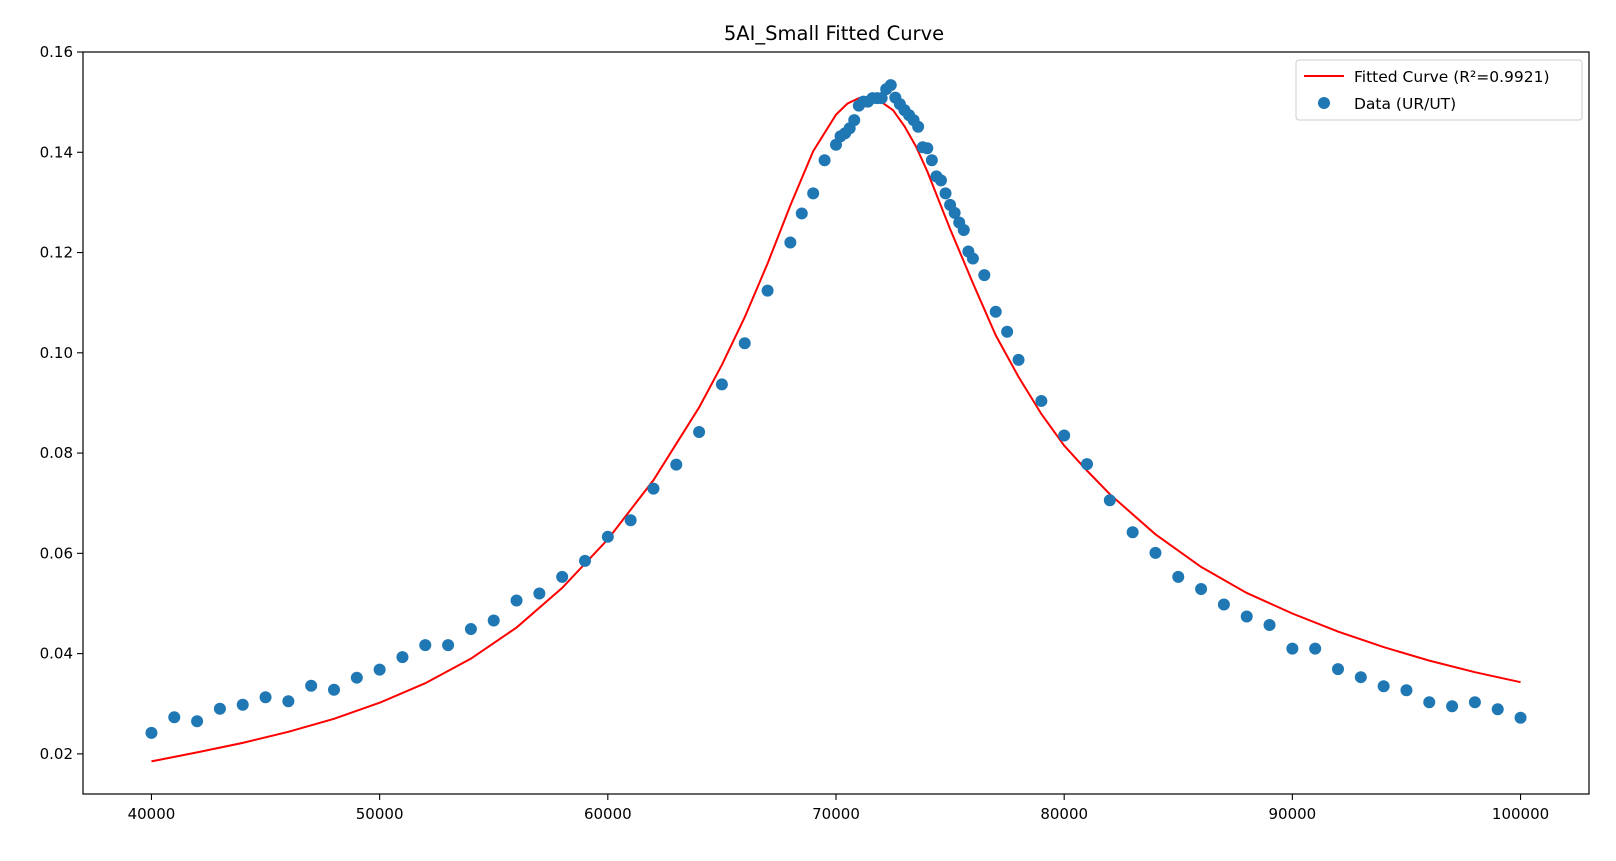  Describe the element at coordinates (56, 253) in the screenshot. I see `y-tick-label: 0.12` at that location.